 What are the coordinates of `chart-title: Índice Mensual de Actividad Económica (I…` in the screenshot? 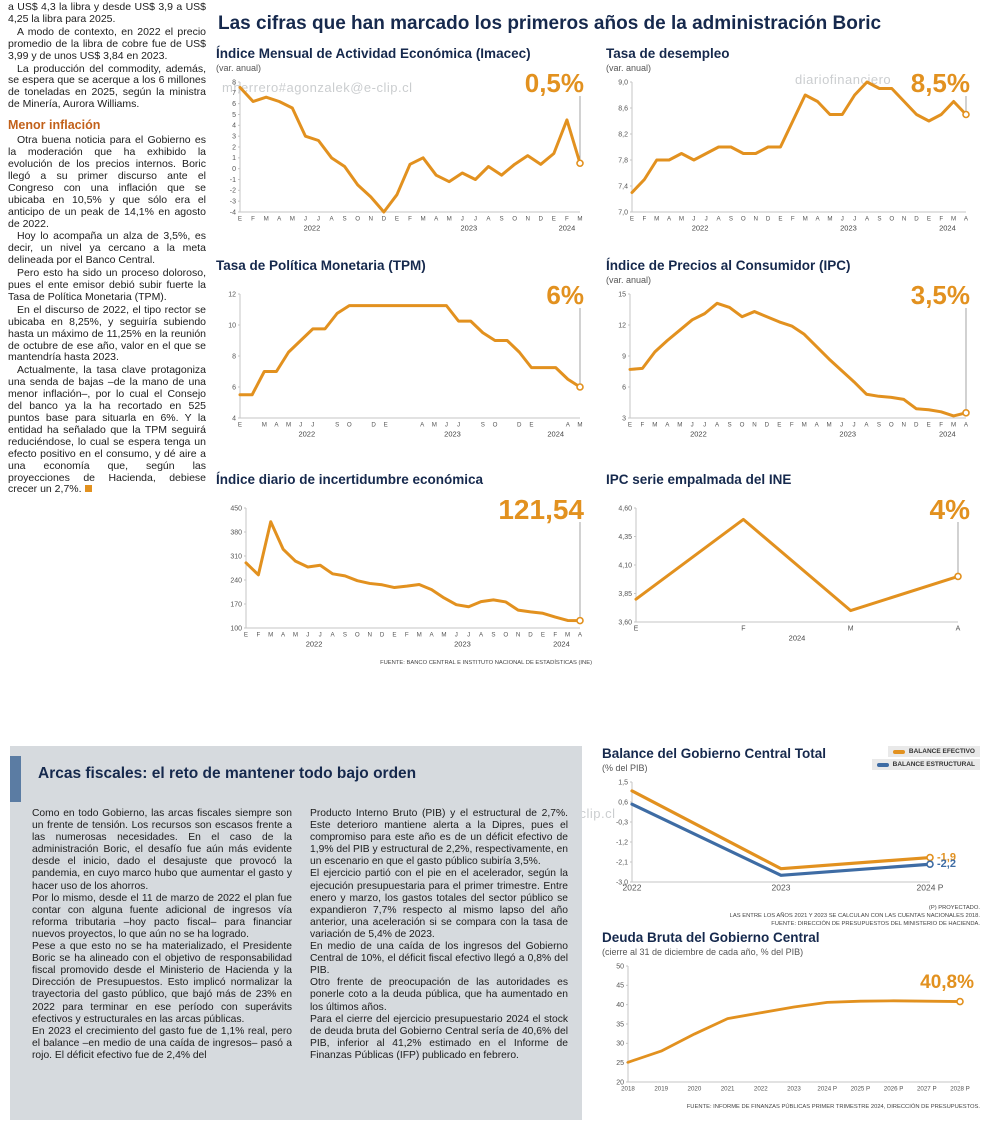 It's located at (373, 53).